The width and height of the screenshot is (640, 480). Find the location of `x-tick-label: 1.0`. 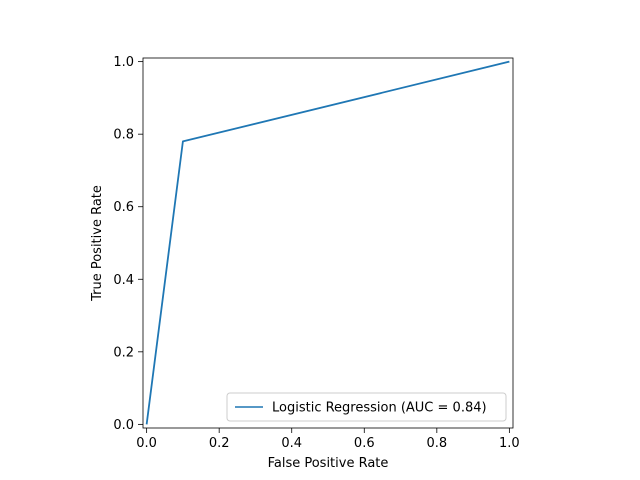

x-tick-label: 1.0 is located at coordinates (509, 443).